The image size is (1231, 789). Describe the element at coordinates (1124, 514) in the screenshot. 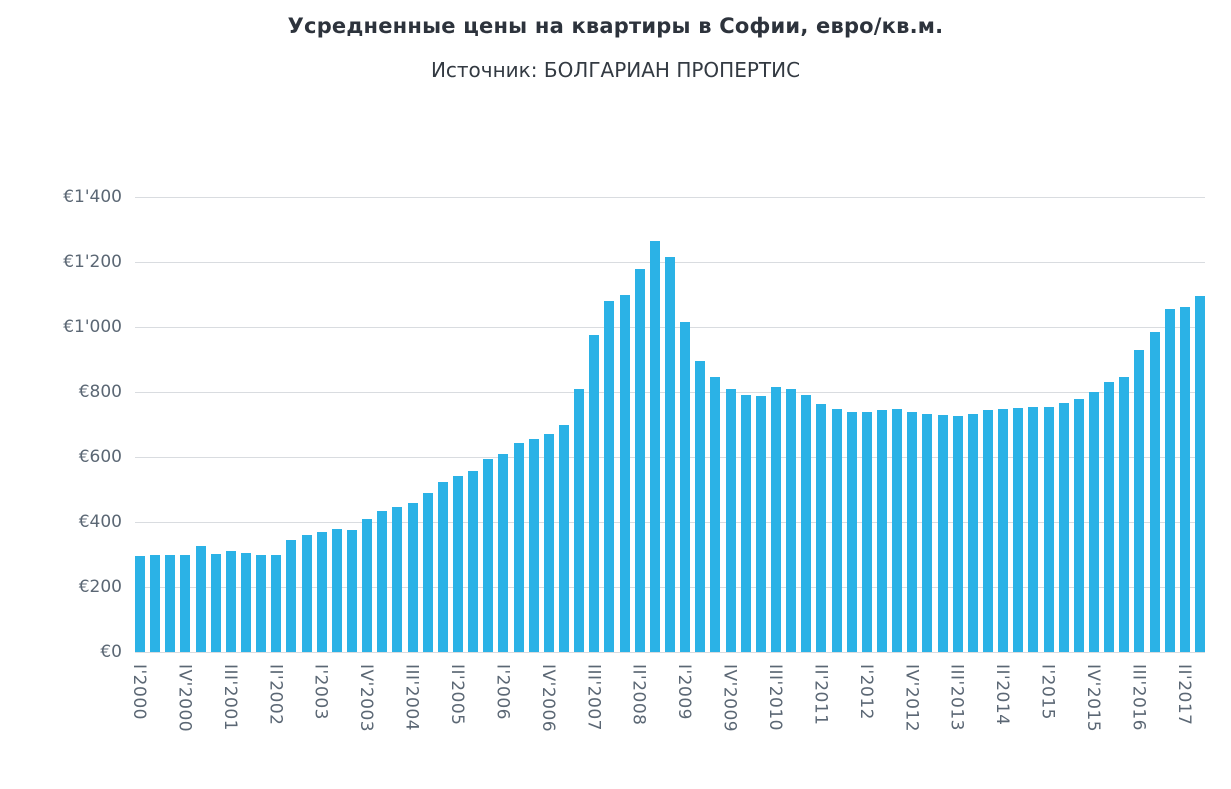

I see `bar-II'2016` at that location.